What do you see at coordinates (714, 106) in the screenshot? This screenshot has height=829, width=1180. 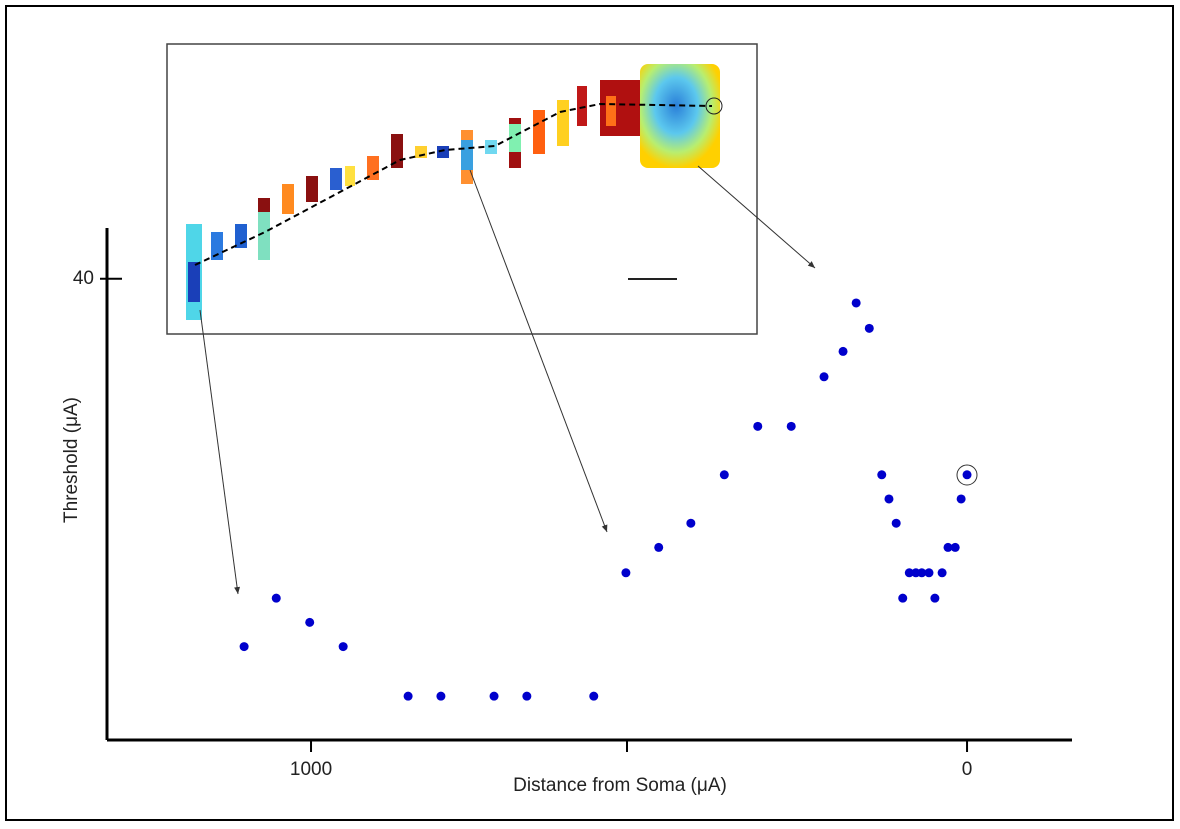 I see `soma-marker` at bounding box center [714, 106].